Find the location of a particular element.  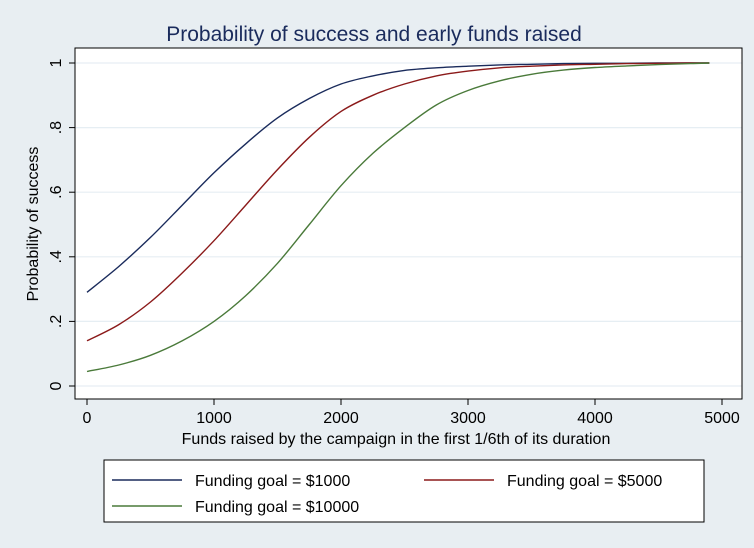

legend-label-2: Funding goal = $10000 is located at coordinates (277, 507).